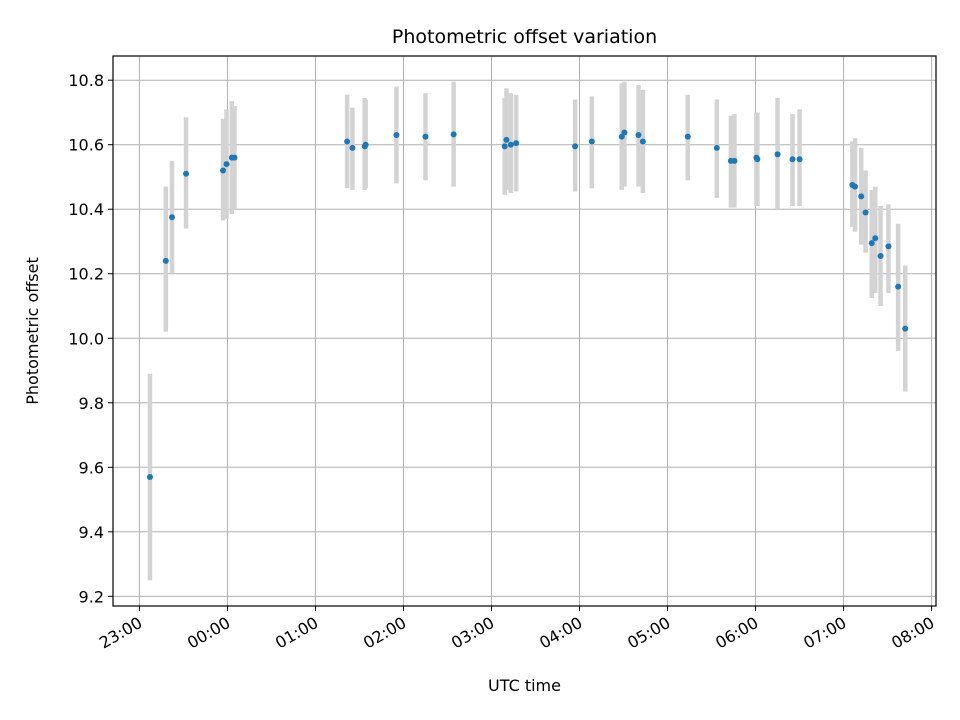 Image resolution: width=960 pixels, height=720 pixels. I want to click on y-tick-label: 10.6, so click(86, 145).